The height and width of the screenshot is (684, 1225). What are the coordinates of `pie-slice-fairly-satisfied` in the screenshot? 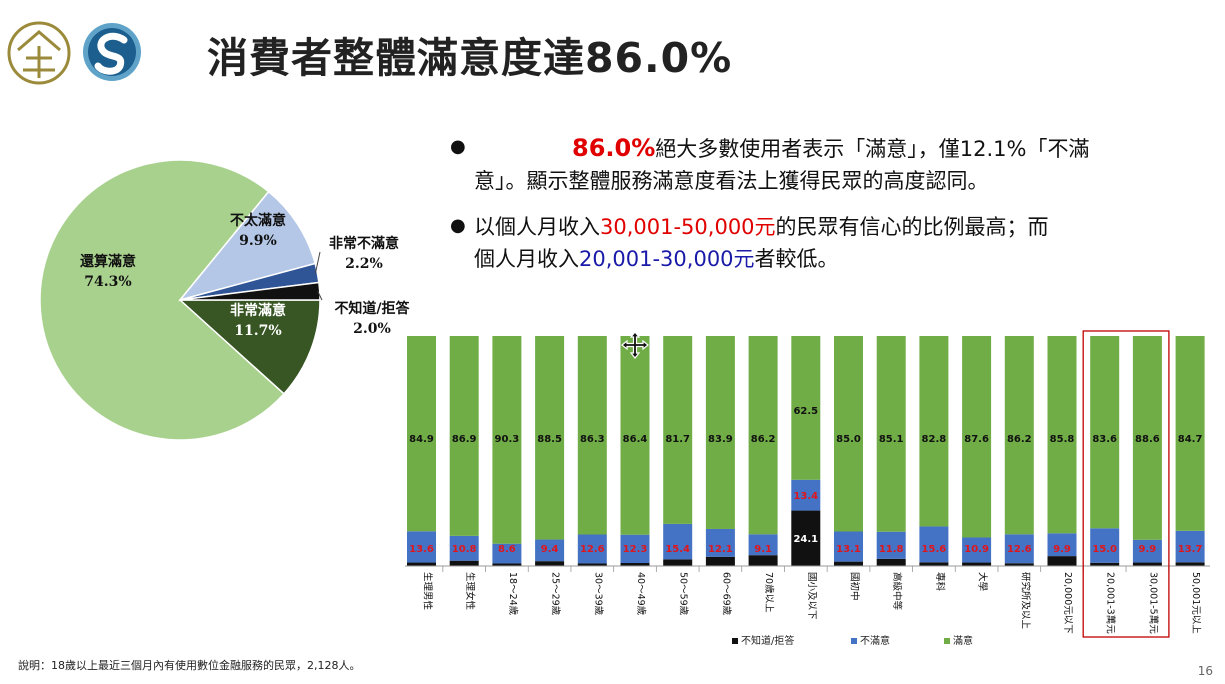 It's located at (162, 300).